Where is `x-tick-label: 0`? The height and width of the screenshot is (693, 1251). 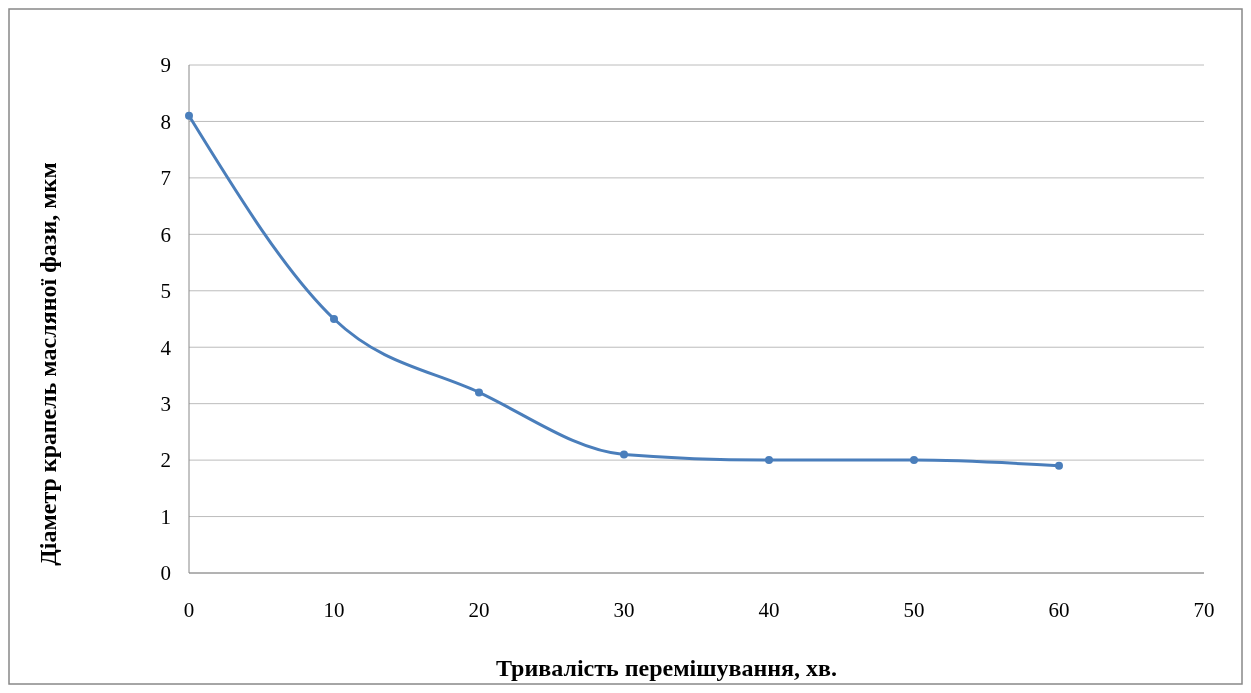
x-tick-label: 0 is located at coordinates (189, 610).